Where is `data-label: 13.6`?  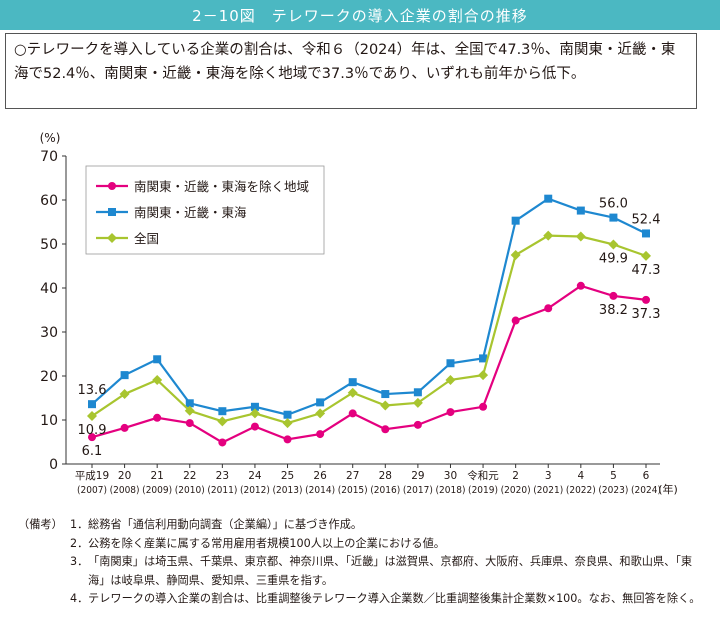 data-label: 13.6 is located at coordinates (92, 390).